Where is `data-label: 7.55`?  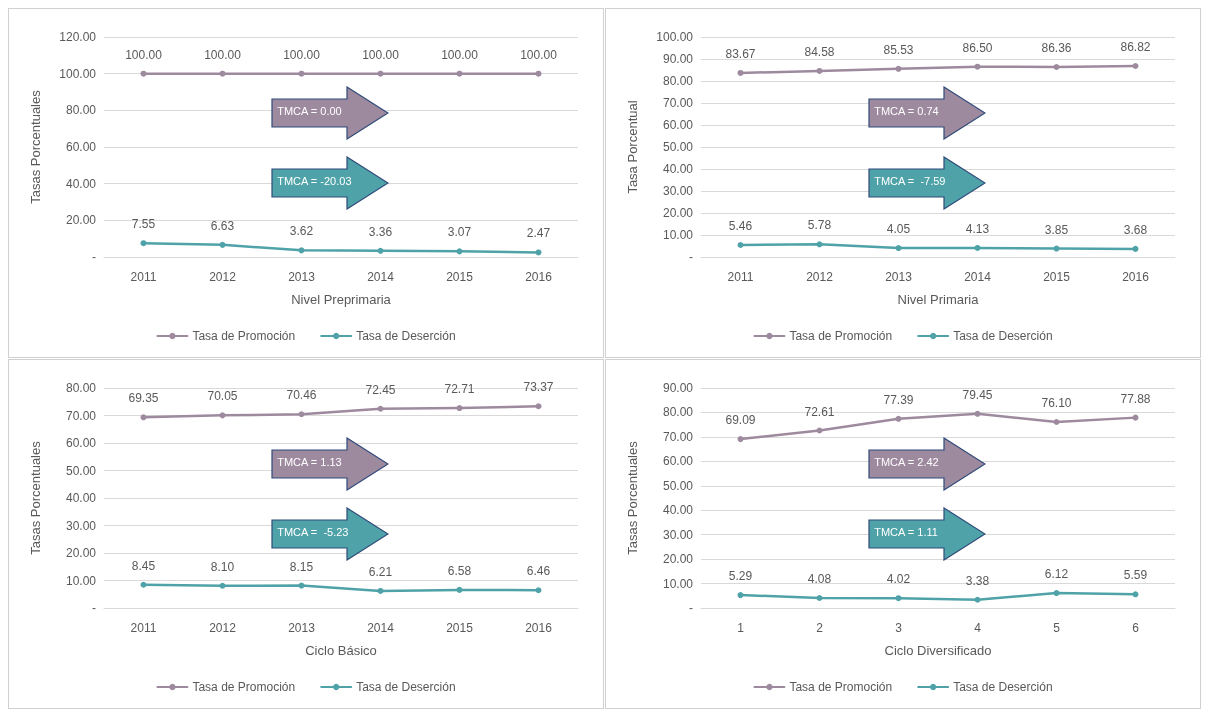 data-label: 7.55 is located at coordinates (143, 224).